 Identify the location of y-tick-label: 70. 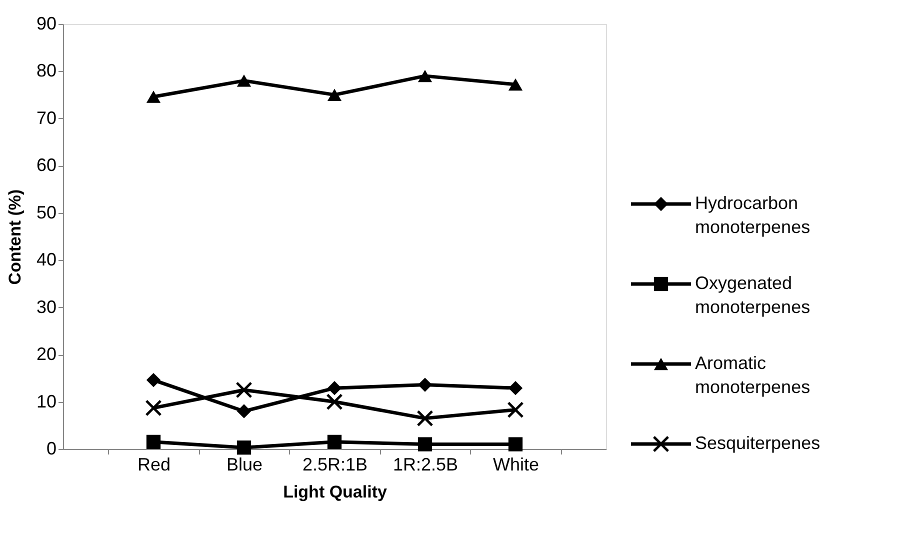
(46, 118).